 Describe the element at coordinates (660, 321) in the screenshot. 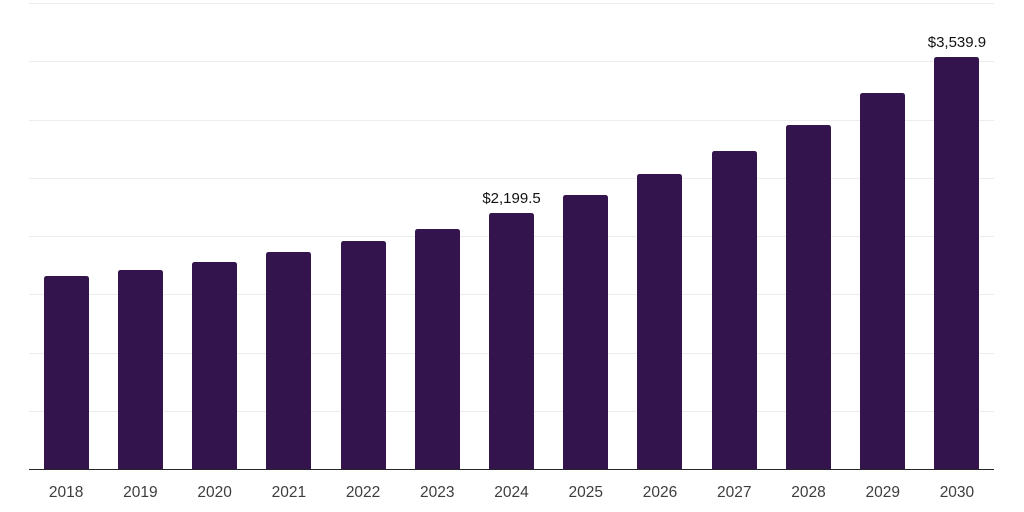

I see `bar-2026` at that location.